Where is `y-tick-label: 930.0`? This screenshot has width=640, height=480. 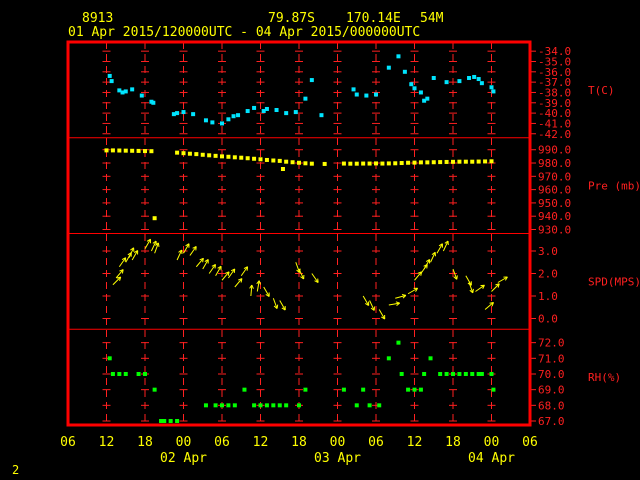
y-tick-label: 930.0 is located at coordinates (554, 230).